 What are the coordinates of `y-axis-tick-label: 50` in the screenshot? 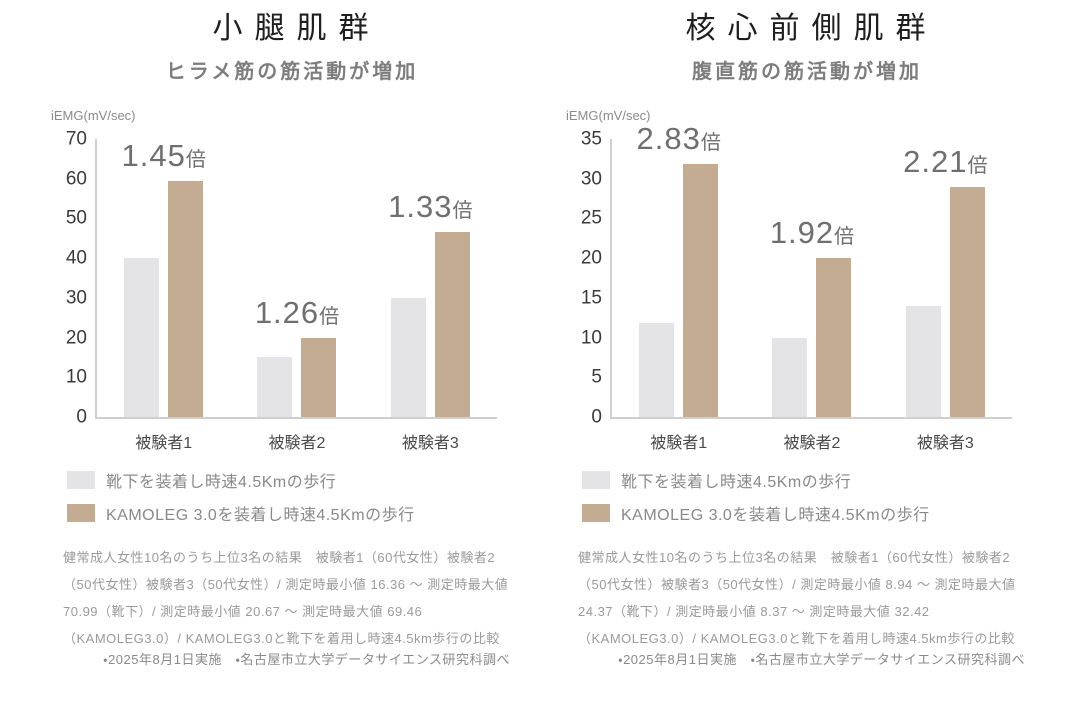 It's located at (76, 218).